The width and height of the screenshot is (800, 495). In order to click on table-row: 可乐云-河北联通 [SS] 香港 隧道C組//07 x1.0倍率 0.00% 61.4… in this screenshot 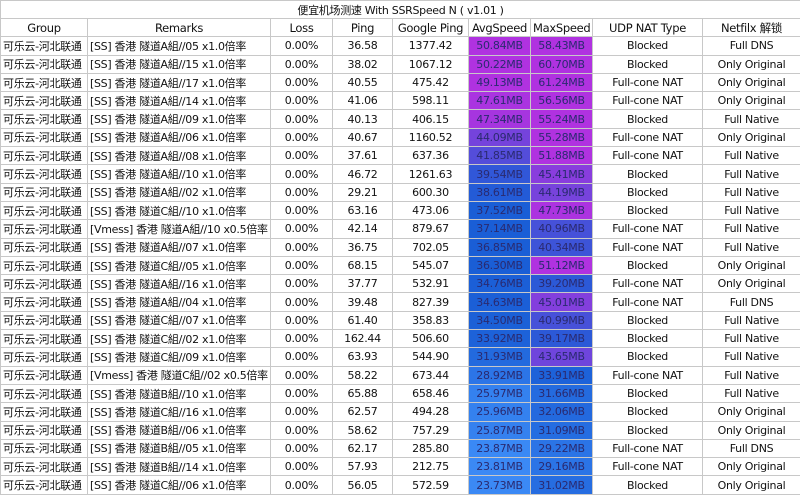, I will do `click(400, 320)`.